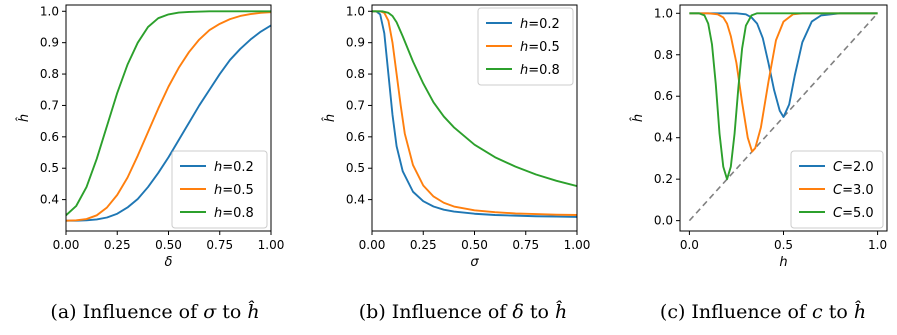 Image resolution: width=897 pixels, height=335 pixels. Describe the element at coordinates (858, 190) in the screenshot. I see `legend-value: =3.0` at that location.